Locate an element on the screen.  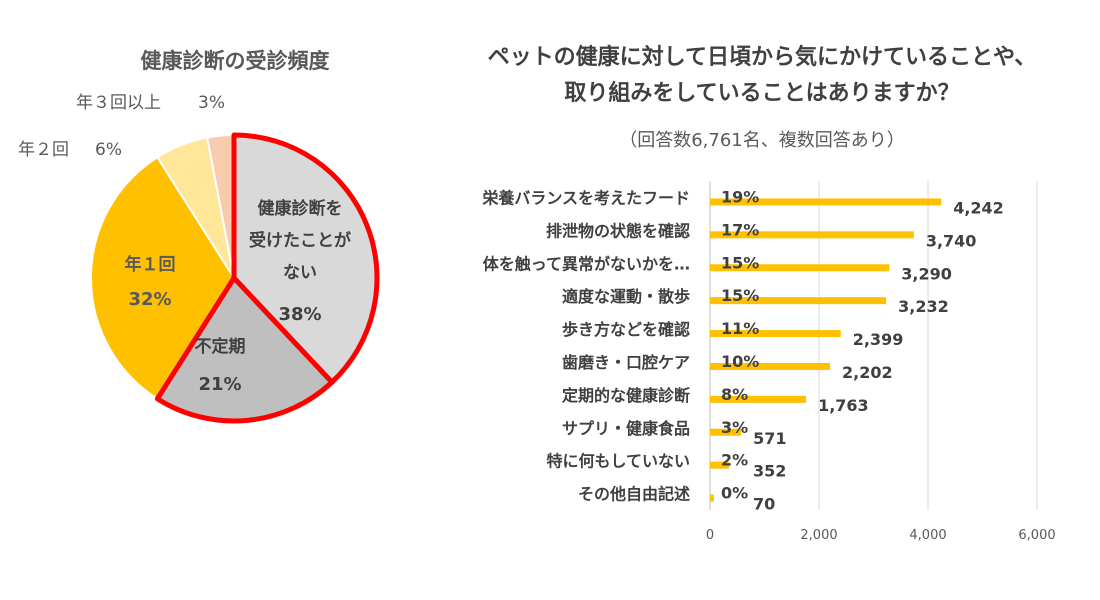
value-label: 1,763 is located at coordinates (843, 405).